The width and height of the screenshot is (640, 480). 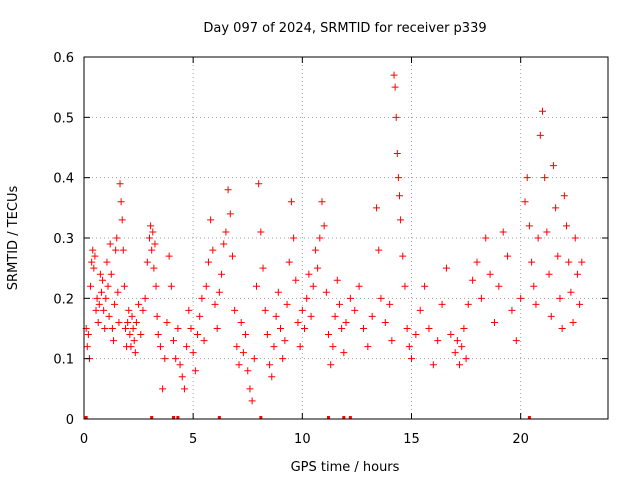 What do you see at coordinates (520, 439) in the screenshot?
I see `x-tick-label: 20` at bounding box center [520, 439].